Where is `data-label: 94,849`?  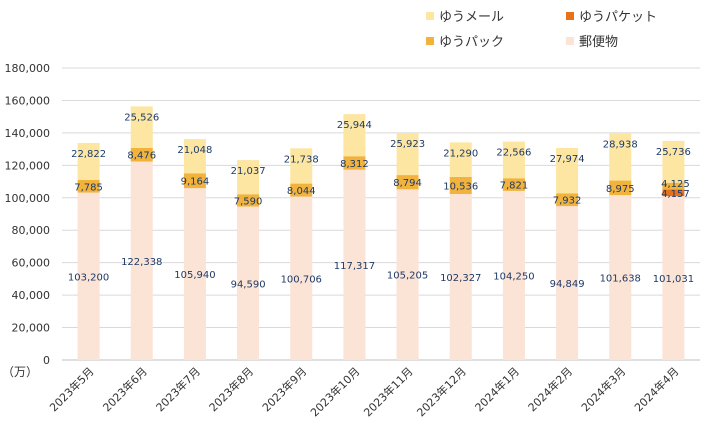 data-label: 94,849 is located at coordinates (567, 284).